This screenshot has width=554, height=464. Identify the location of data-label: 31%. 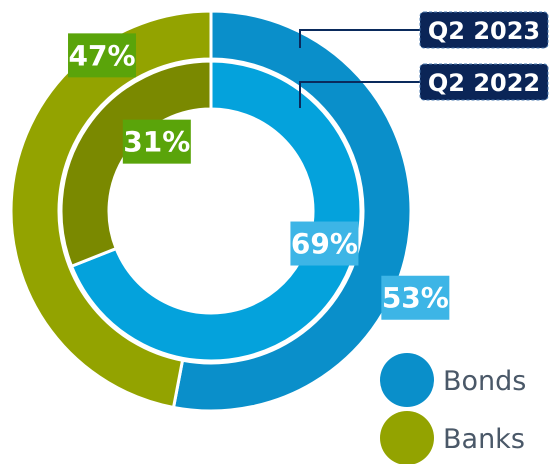
(156, 142).